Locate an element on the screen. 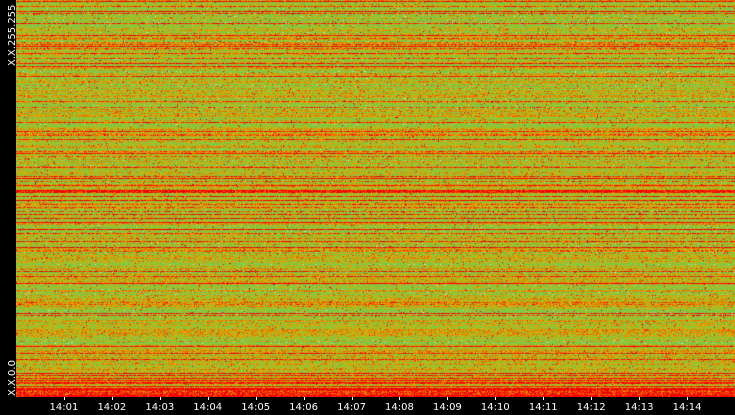 Image resolution: width=735 pixels, height=415 pixels. x-tick-label: 14:02 is located at coordinates (112, 407).